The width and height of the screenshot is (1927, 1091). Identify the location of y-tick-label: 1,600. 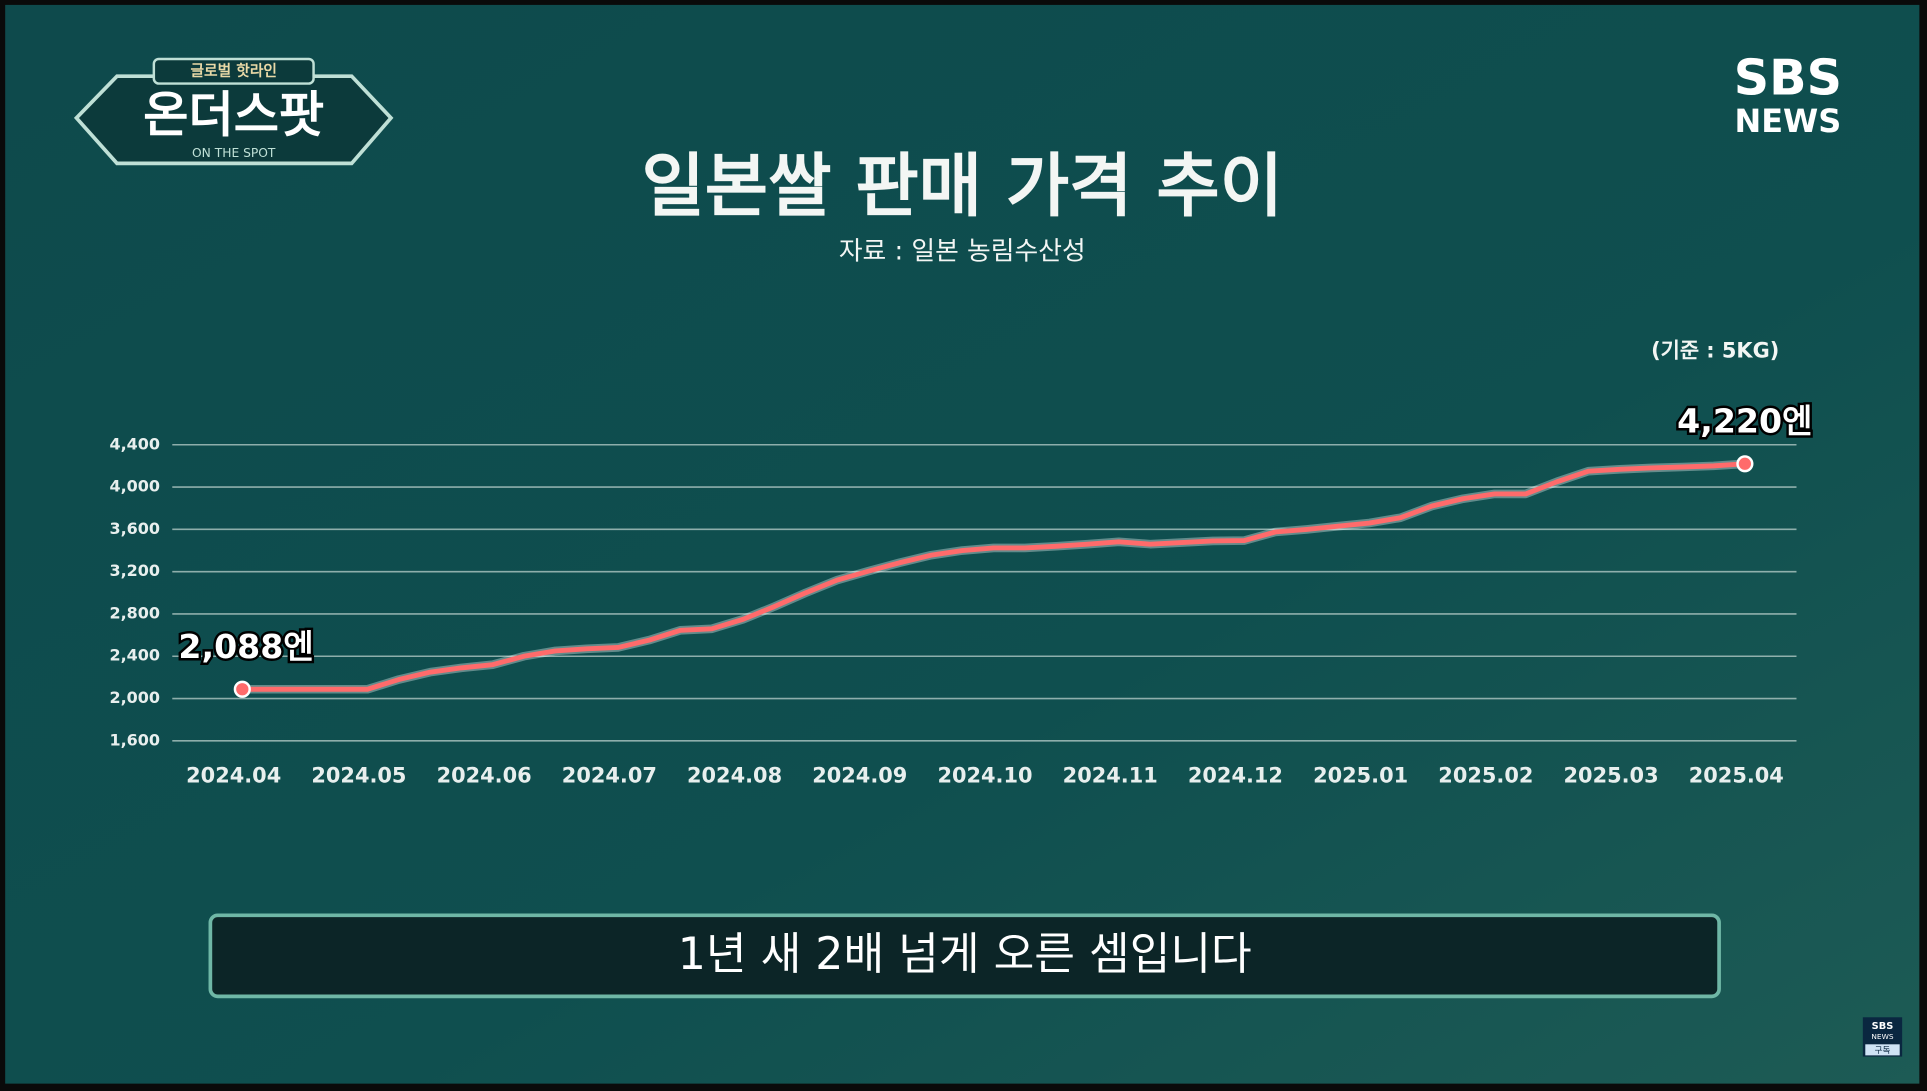
(134, 739).